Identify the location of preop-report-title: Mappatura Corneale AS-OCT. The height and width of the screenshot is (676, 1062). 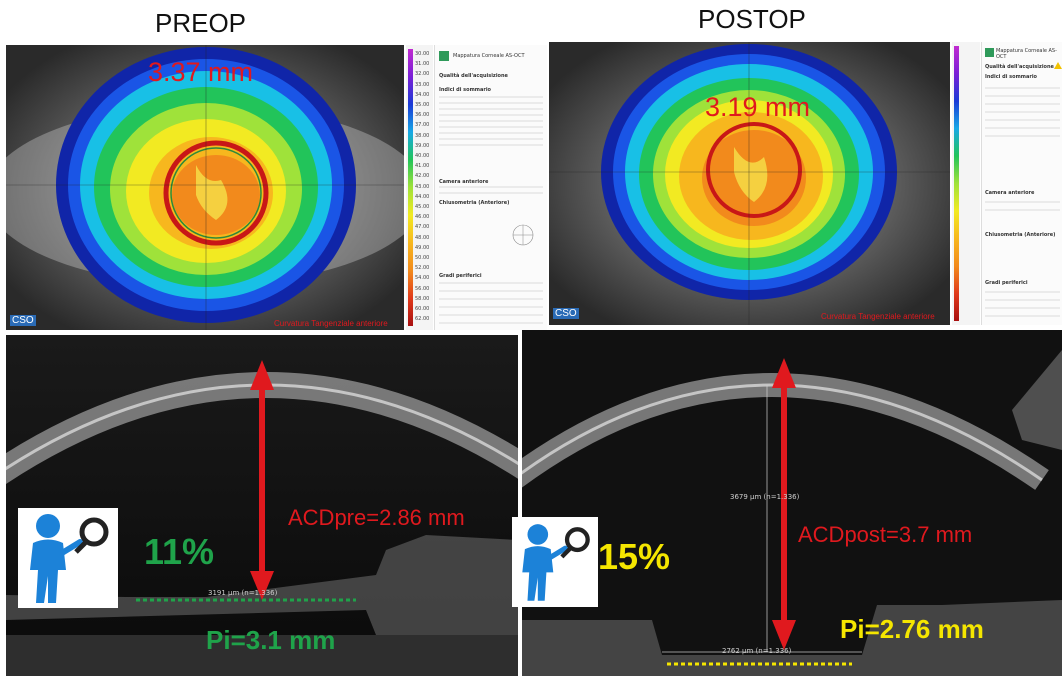
(489, 56).